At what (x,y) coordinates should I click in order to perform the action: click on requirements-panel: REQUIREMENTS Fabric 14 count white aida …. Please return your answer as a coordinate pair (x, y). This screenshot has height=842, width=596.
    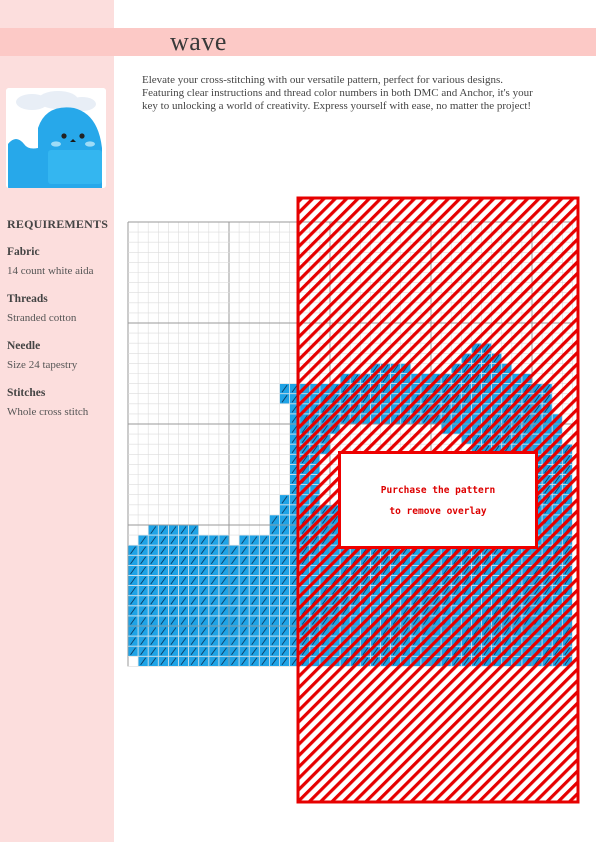
    Looking at the image, I should click on (59, 325).